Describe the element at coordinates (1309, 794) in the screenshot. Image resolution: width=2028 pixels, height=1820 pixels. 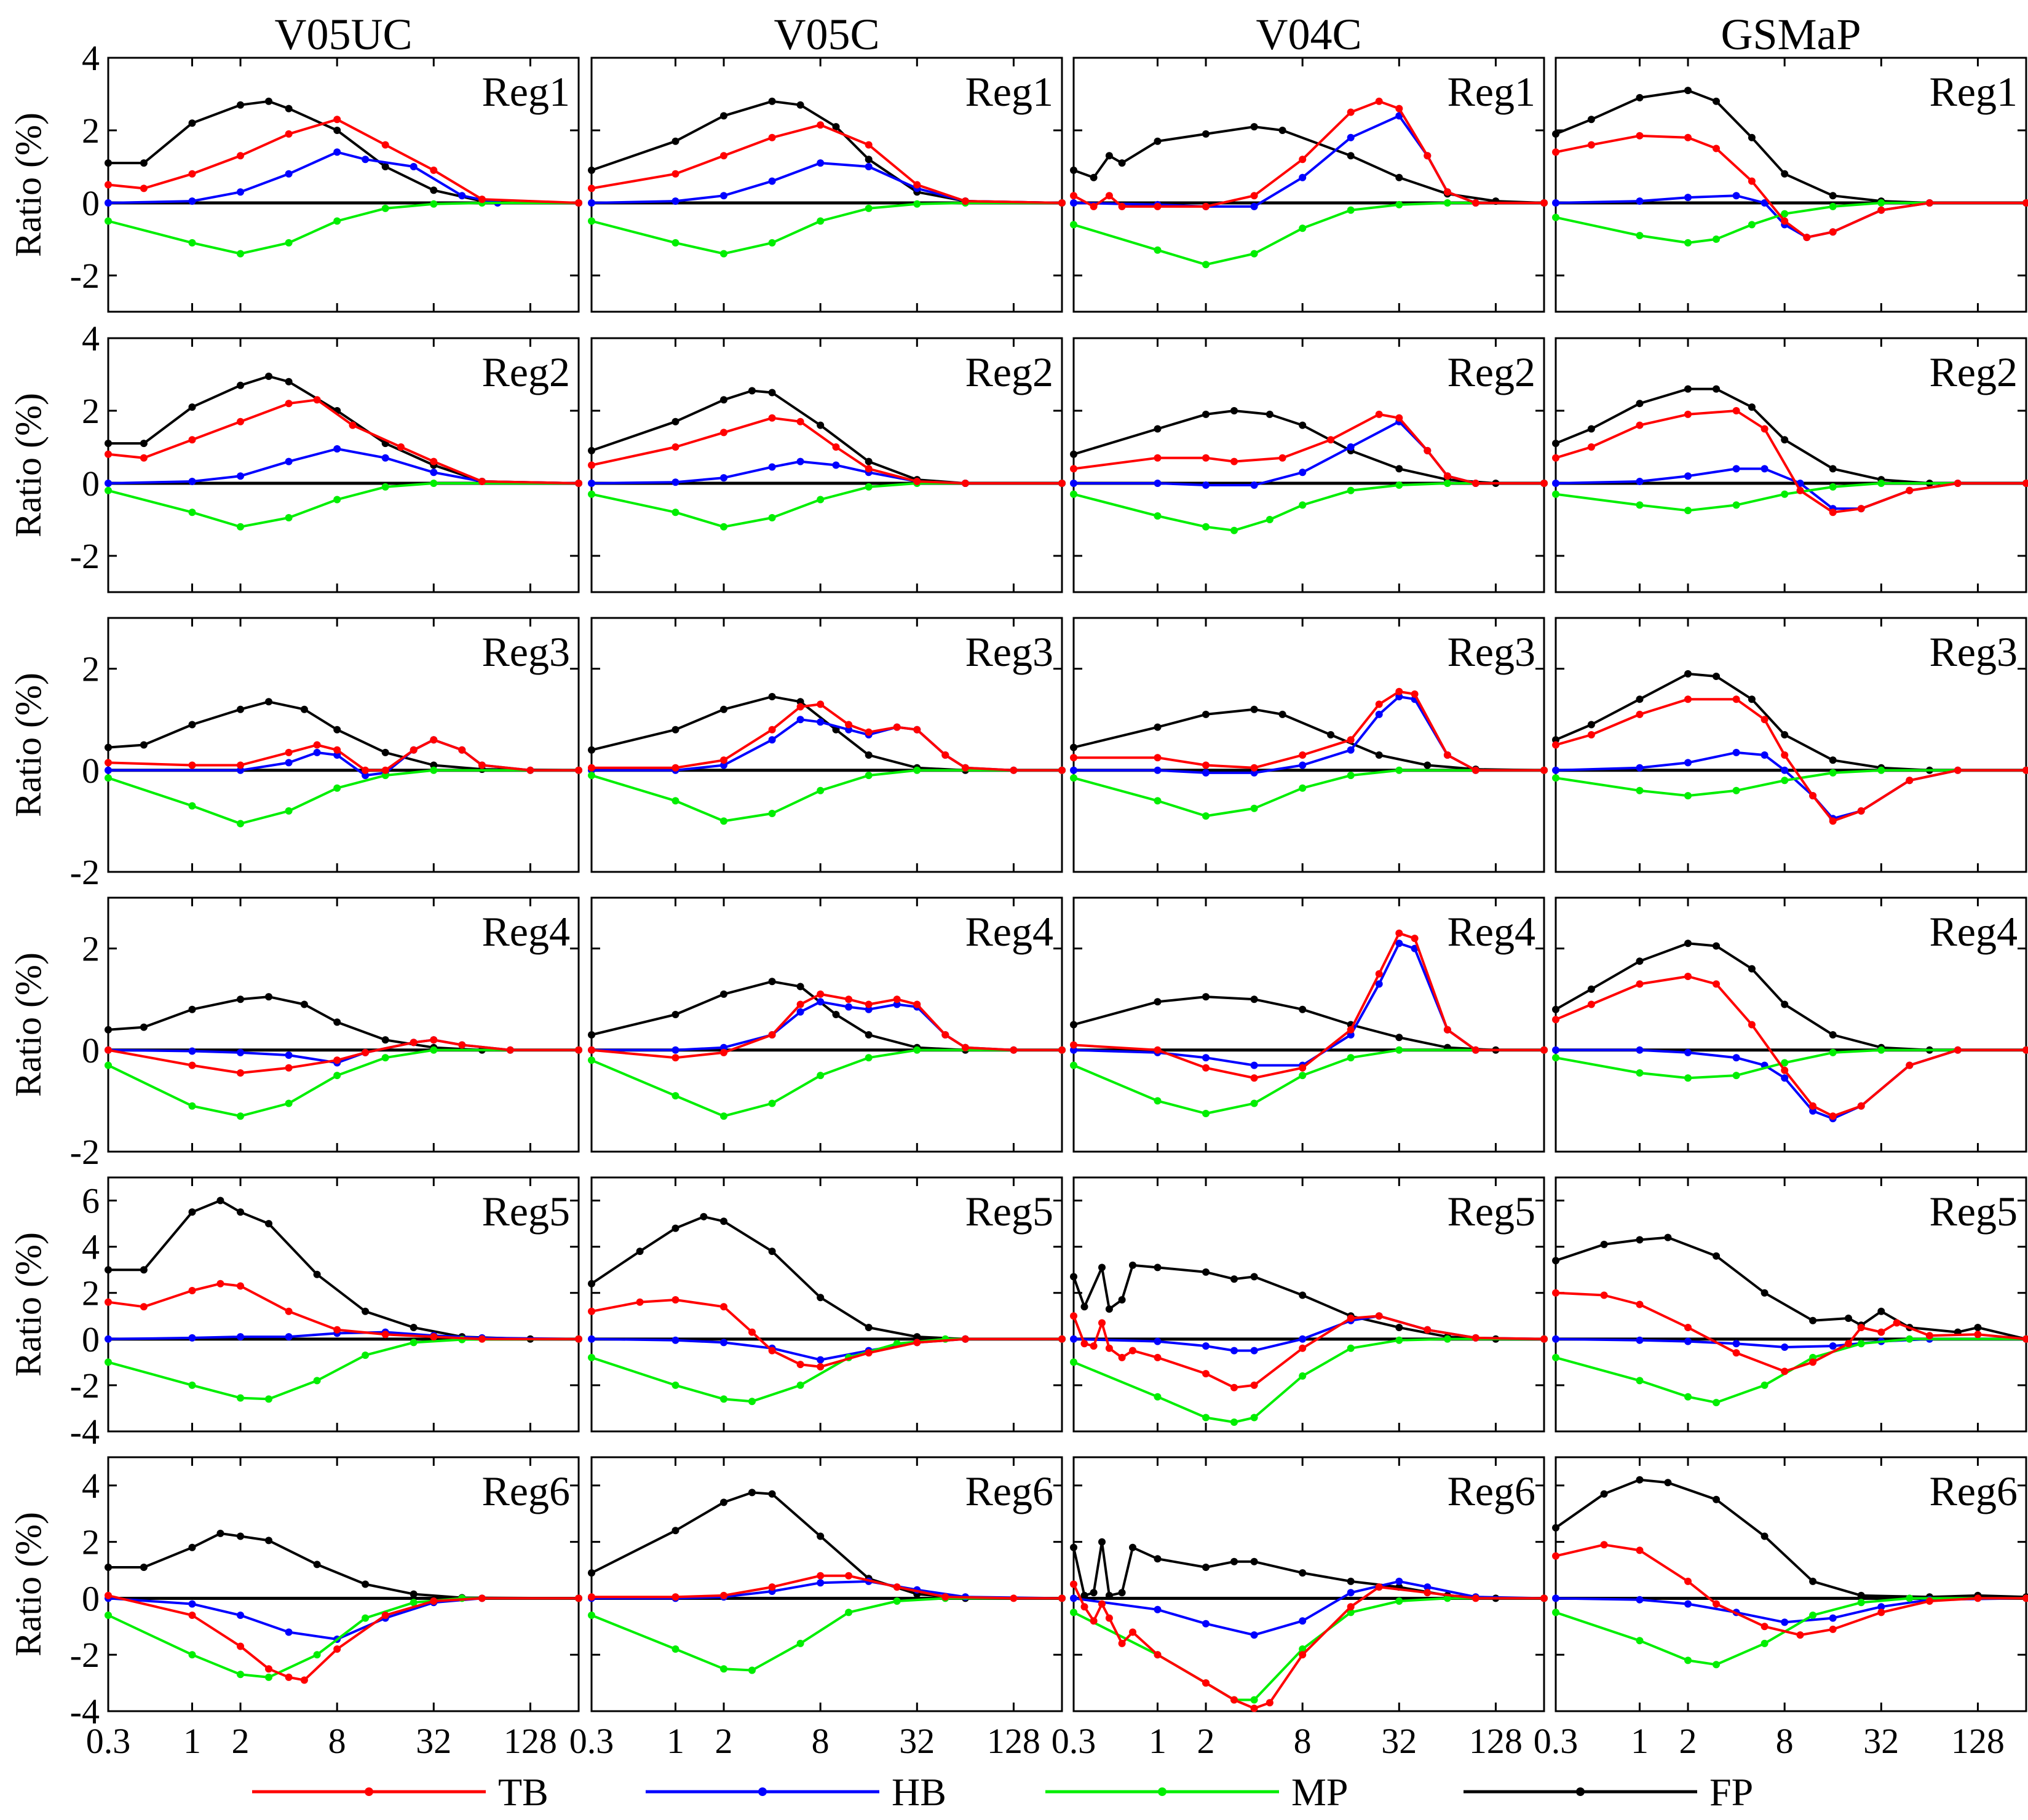
I see `series-line-mp` at that location.